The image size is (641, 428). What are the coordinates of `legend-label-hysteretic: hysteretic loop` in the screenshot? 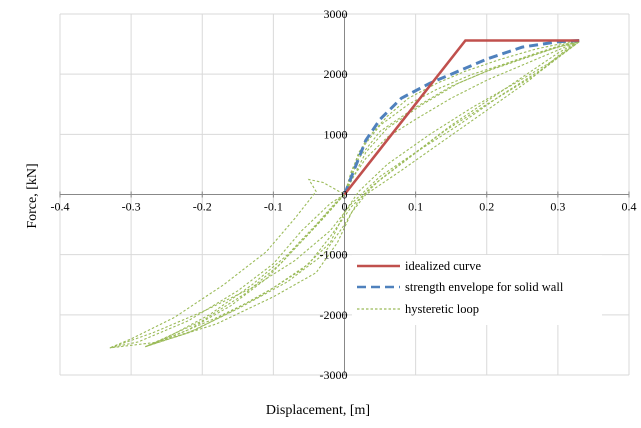 It's located at (442, 309).